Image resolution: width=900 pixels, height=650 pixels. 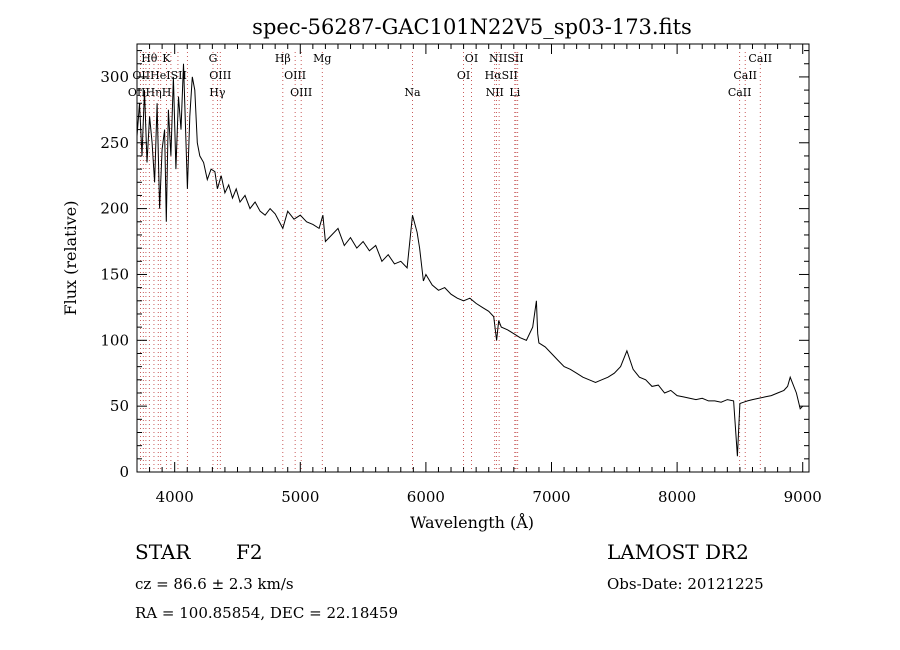 What do you see at coordinates (159, 75) in the screenshot?
I see `spectral-line-label: OIIHeISII` at bounding box center [159, 75].